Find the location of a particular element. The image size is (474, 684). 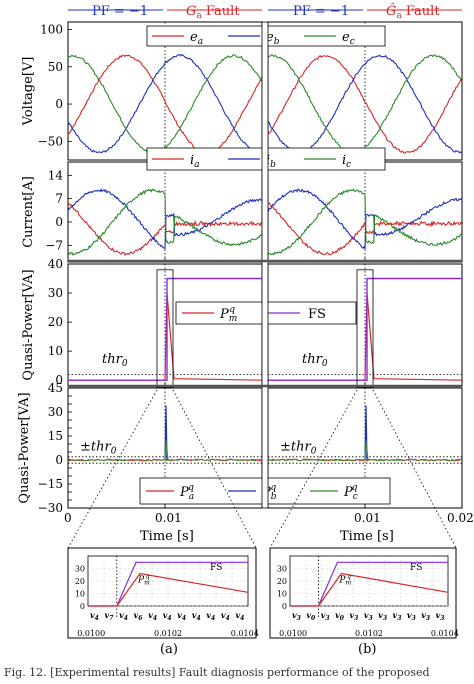

y-tick-label: 7 is located at coordinates (59, 199).